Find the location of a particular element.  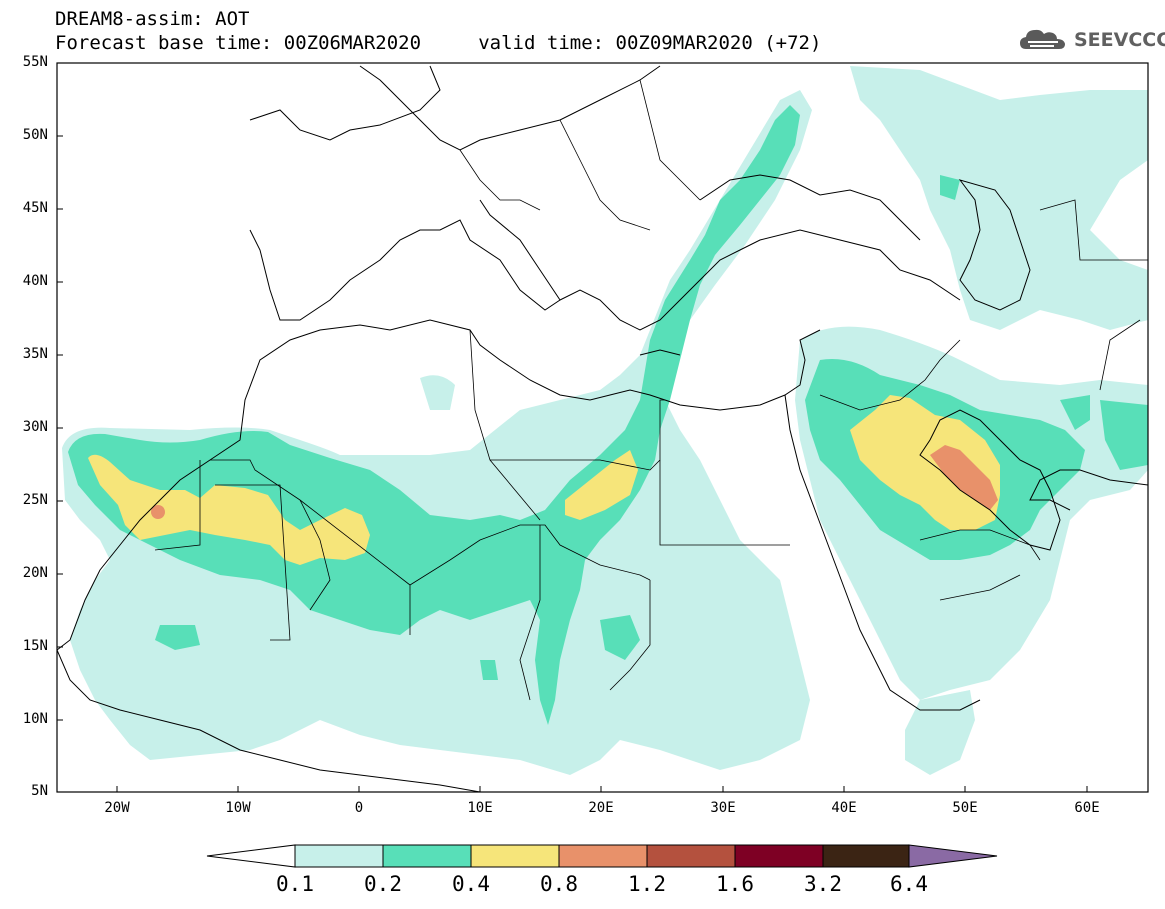

lat-label: 50N is located at coordinates (35, 135).